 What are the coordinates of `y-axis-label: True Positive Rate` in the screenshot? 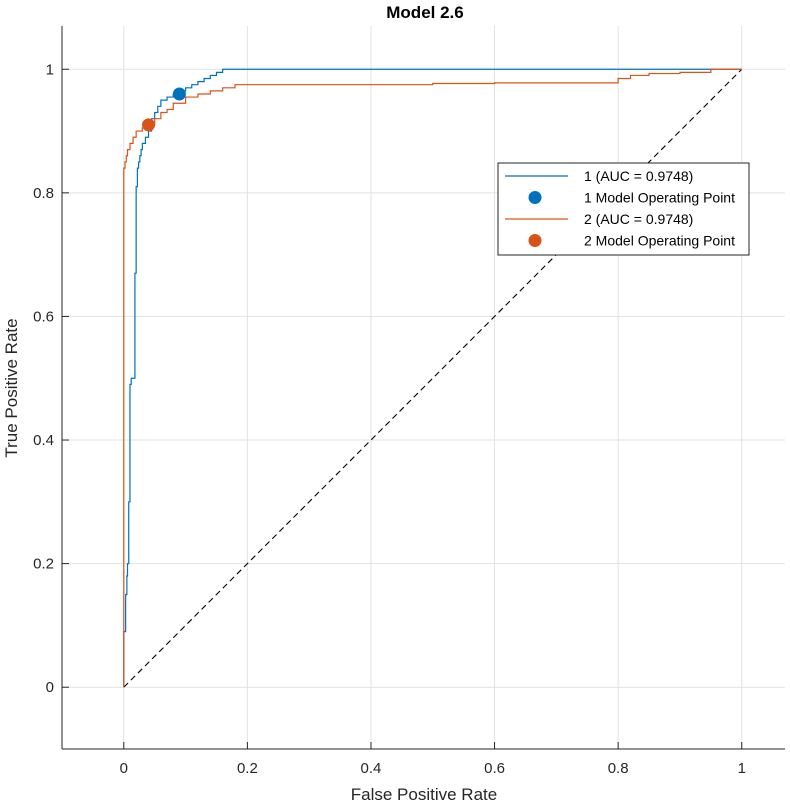 It's located at (11, 387).